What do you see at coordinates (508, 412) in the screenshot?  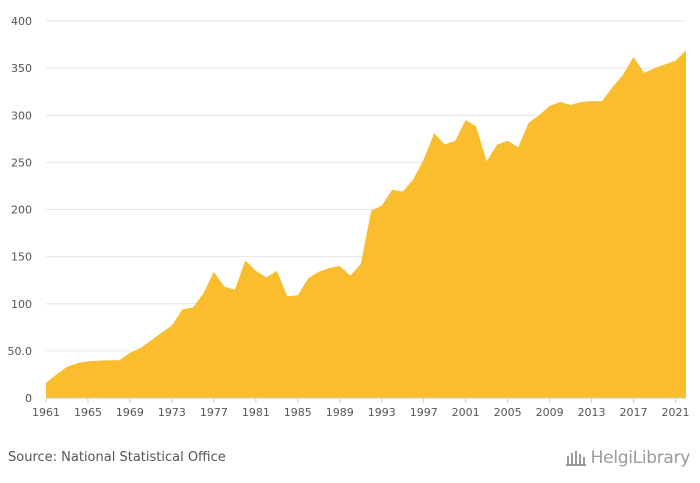 I see `x-tick-label: 2005` at bounding box center [508, 412].